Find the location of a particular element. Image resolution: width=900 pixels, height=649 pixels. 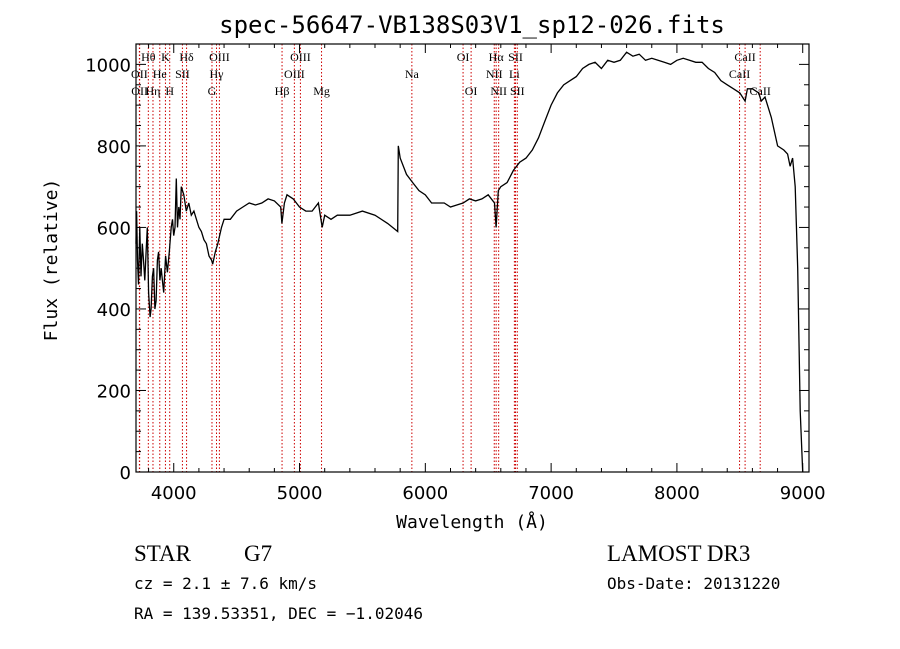

y-tick-label: 400 is located at coordinates (114, 310).